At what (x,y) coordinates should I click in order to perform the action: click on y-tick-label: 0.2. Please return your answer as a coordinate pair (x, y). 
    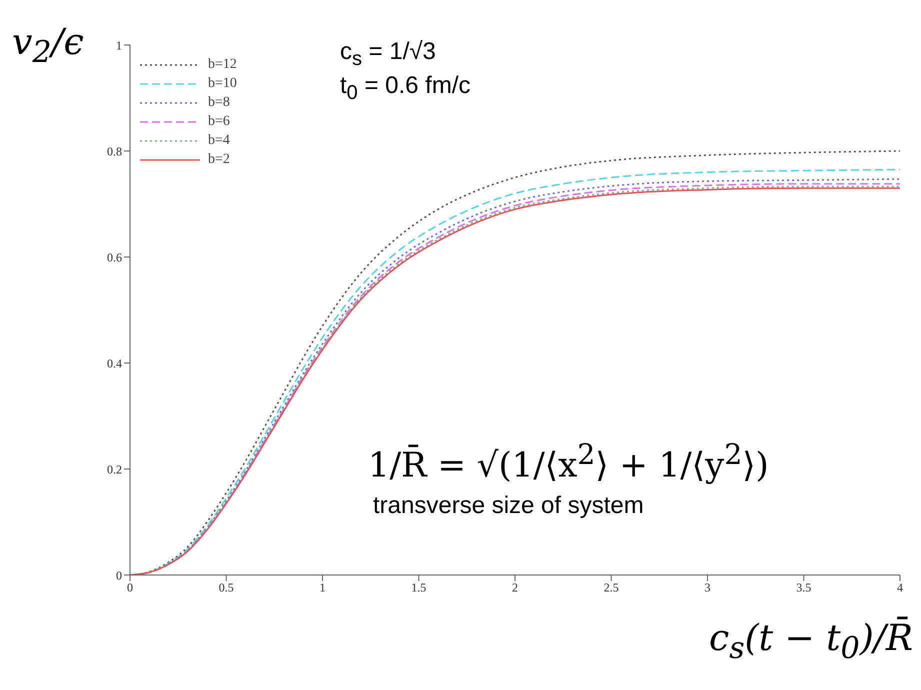
    Looking at the image, I should click on (114, 469).